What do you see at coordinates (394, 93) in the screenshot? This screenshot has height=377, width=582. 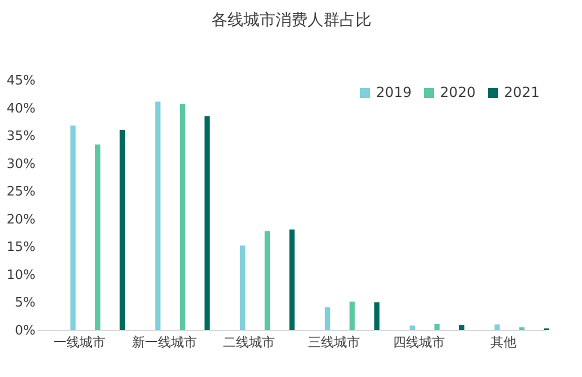 I see `legend-label: 2019` at bounding box center [394, 93].